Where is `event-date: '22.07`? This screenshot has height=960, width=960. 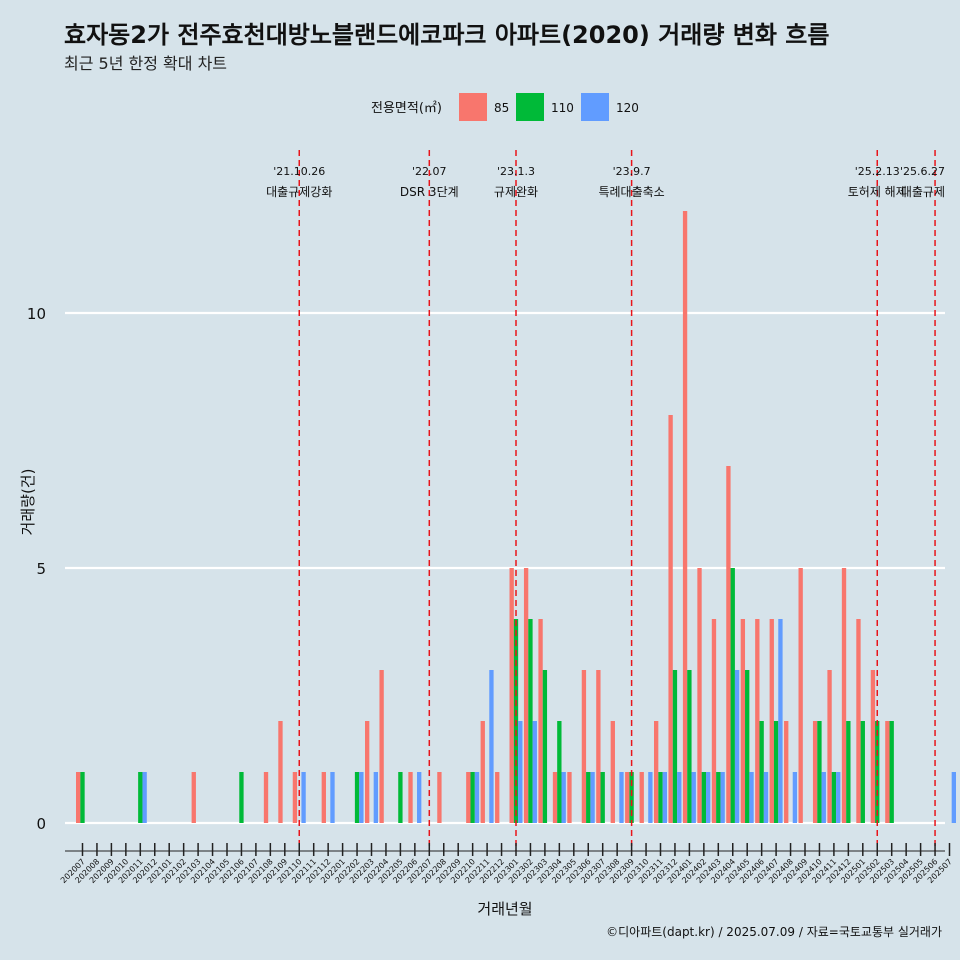
event-date: '22.07 is located at coordinates (429, 171).